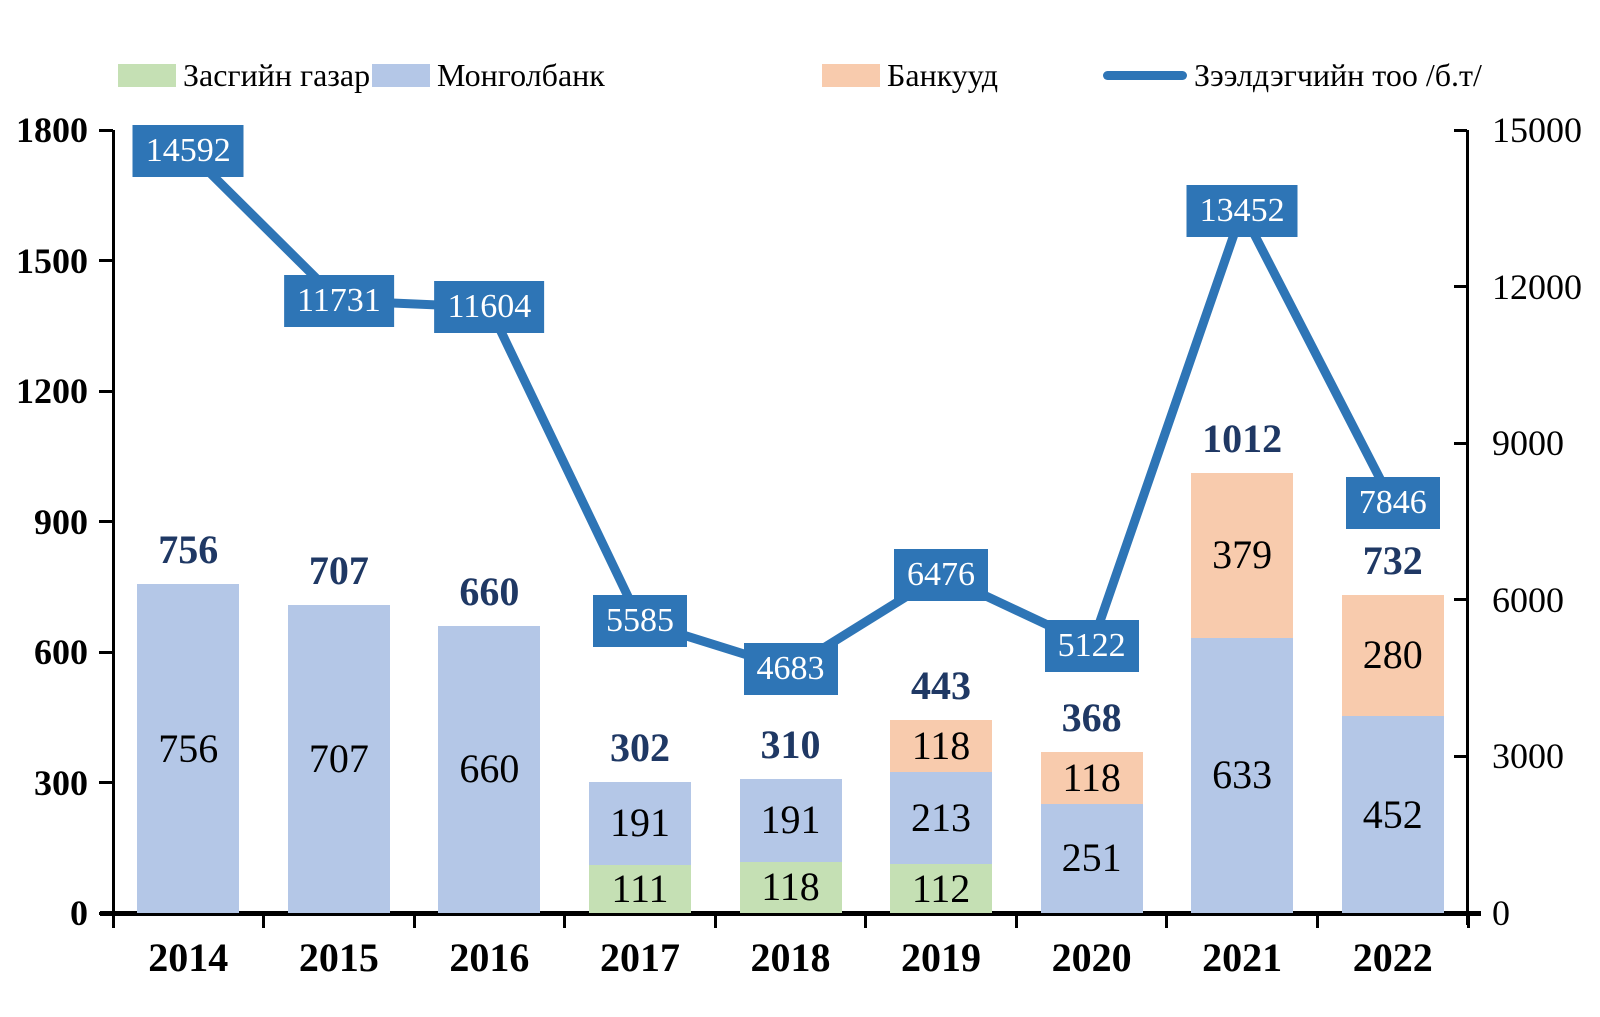  What do you see at coordinates (1392, 503) in the screenshot?
I see `line-value-label: 7846` at bounding box center [1392, 503].